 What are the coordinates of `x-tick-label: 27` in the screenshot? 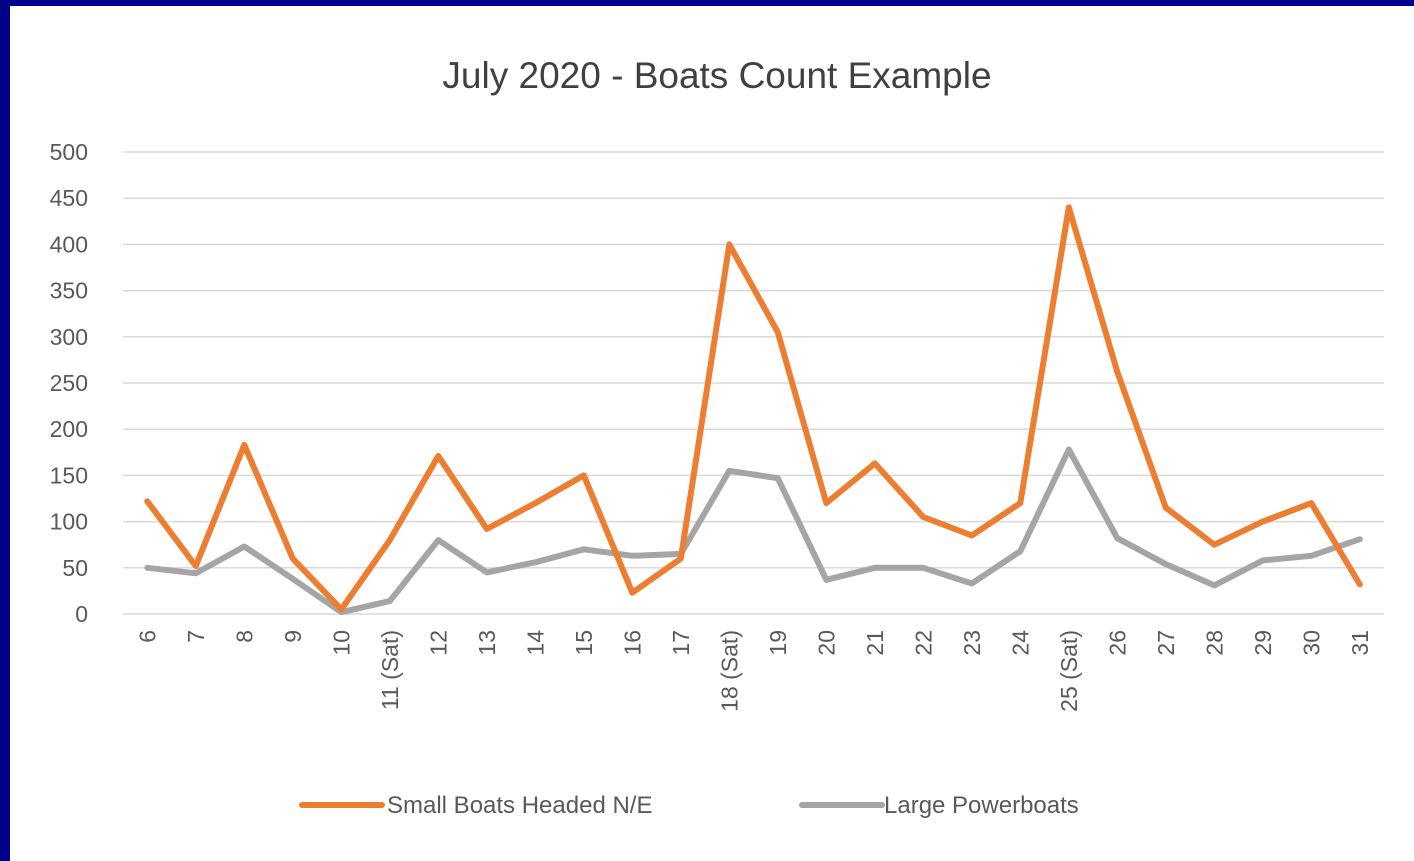 It's located at (1166, 643).